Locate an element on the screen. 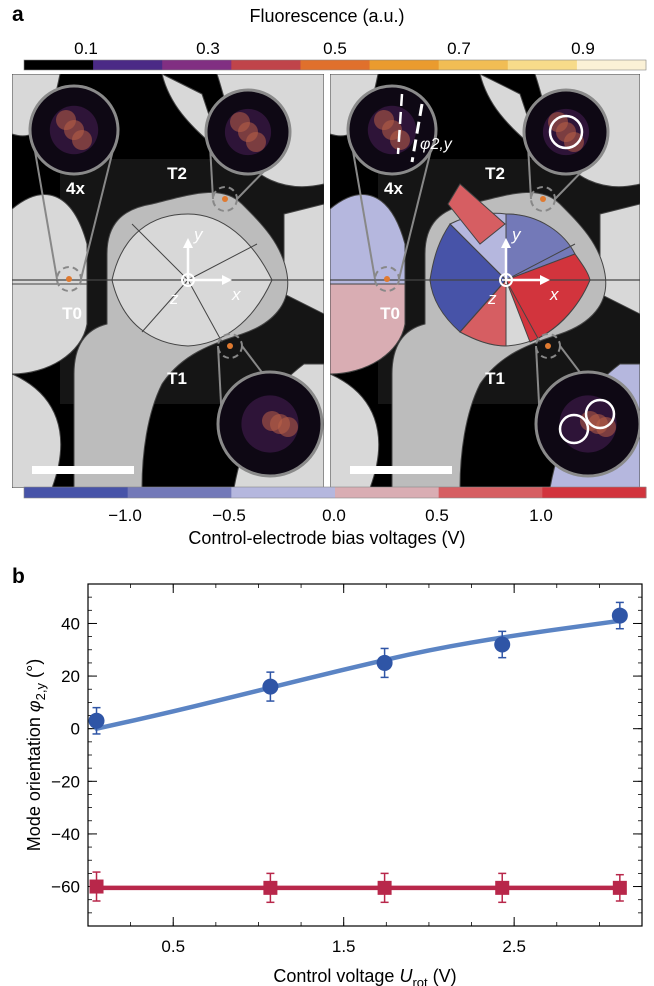 This screenshot has width=654, height=986. fluorescence-tick-label: 0.9 is located at coordinates (583, 48).